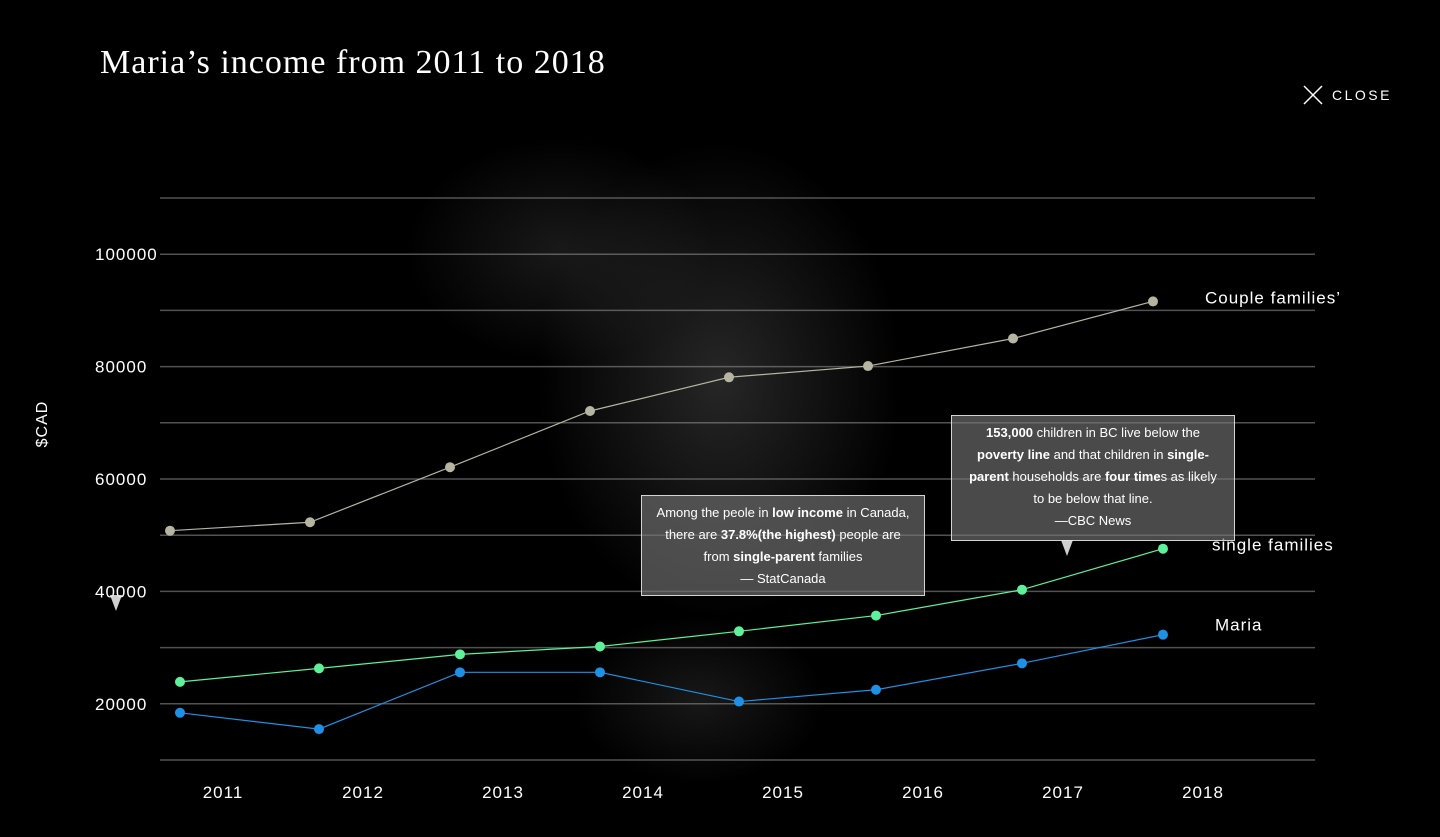 The width and height of the screenshot is (1440, 837). What do you see at coordinates (1063, 792) in the screenshot?
I see `x-tick-label: 2017` at bounding box center [1063, 792].